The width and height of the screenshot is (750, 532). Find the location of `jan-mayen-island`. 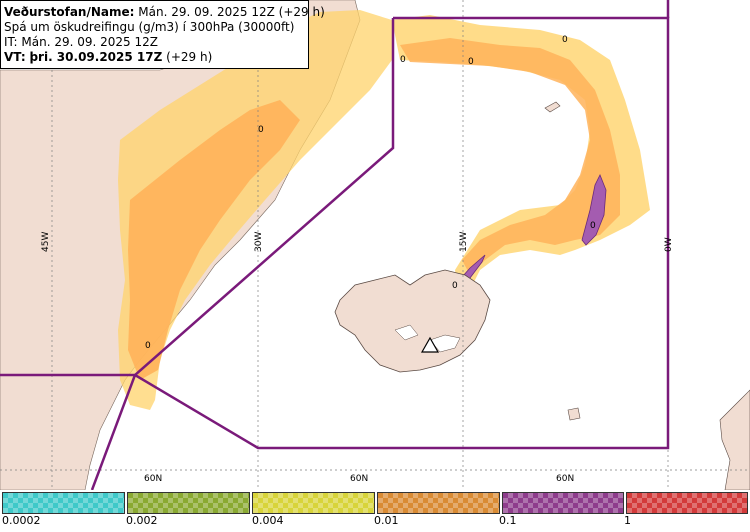

jan-mayen-island is located at coordinates (552, 107).